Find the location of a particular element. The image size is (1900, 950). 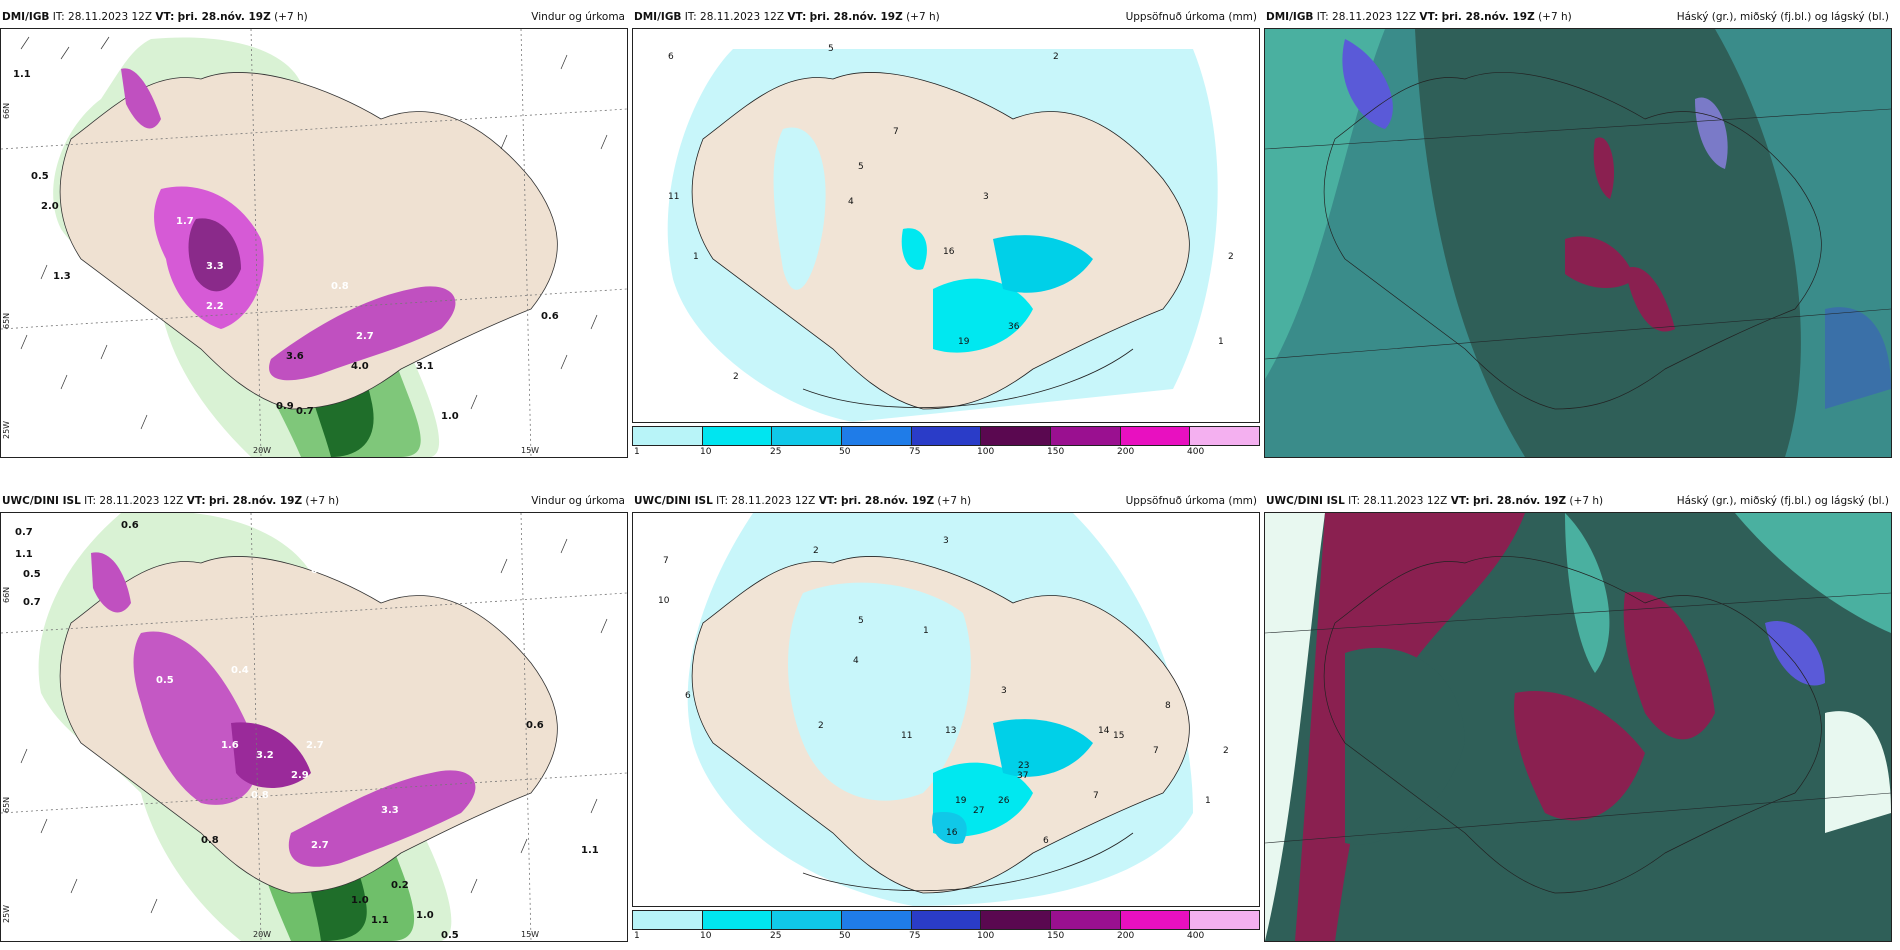

panel-title: Vindur og úrkoma is located at coordinates (578, 17).